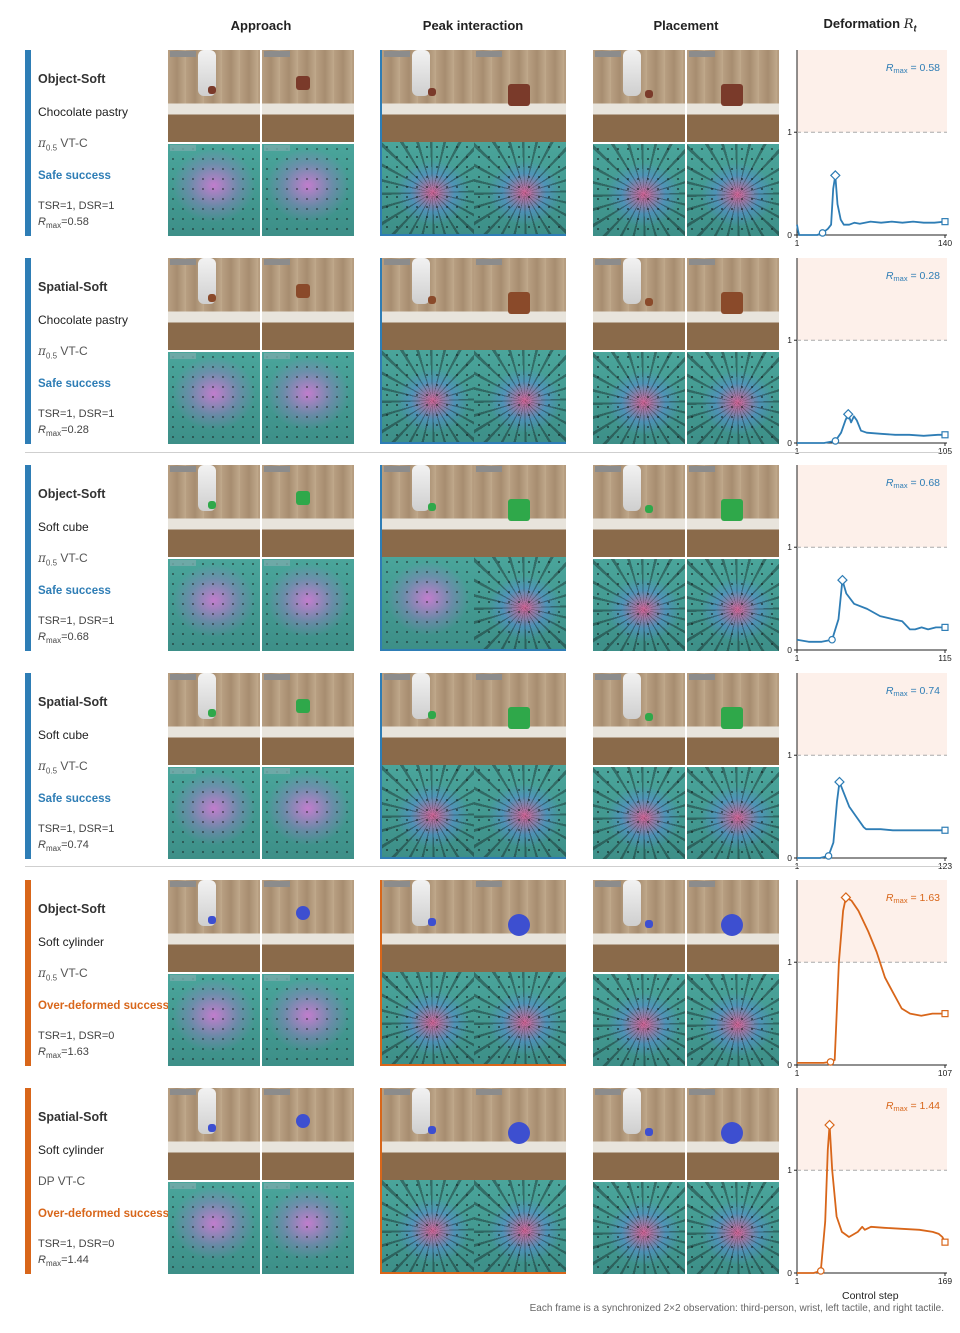 The height and width of the screenshot is (1333, 960). Describe the element at coordinates (473, 143) in the screenshot. I see `frame-peak-interaction` at that location.